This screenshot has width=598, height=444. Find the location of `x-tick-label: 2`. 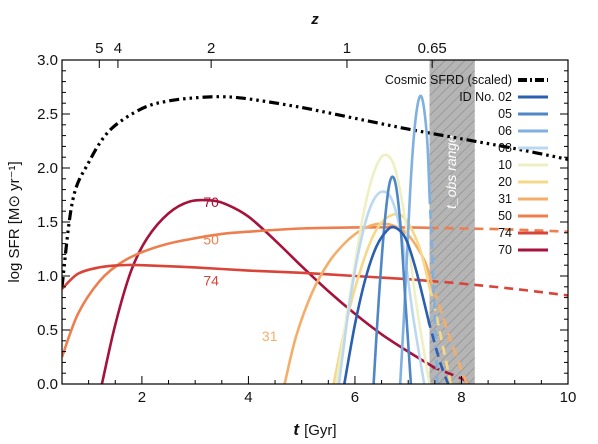

x-tick-label: 2 is located at coordinates (142, 397).